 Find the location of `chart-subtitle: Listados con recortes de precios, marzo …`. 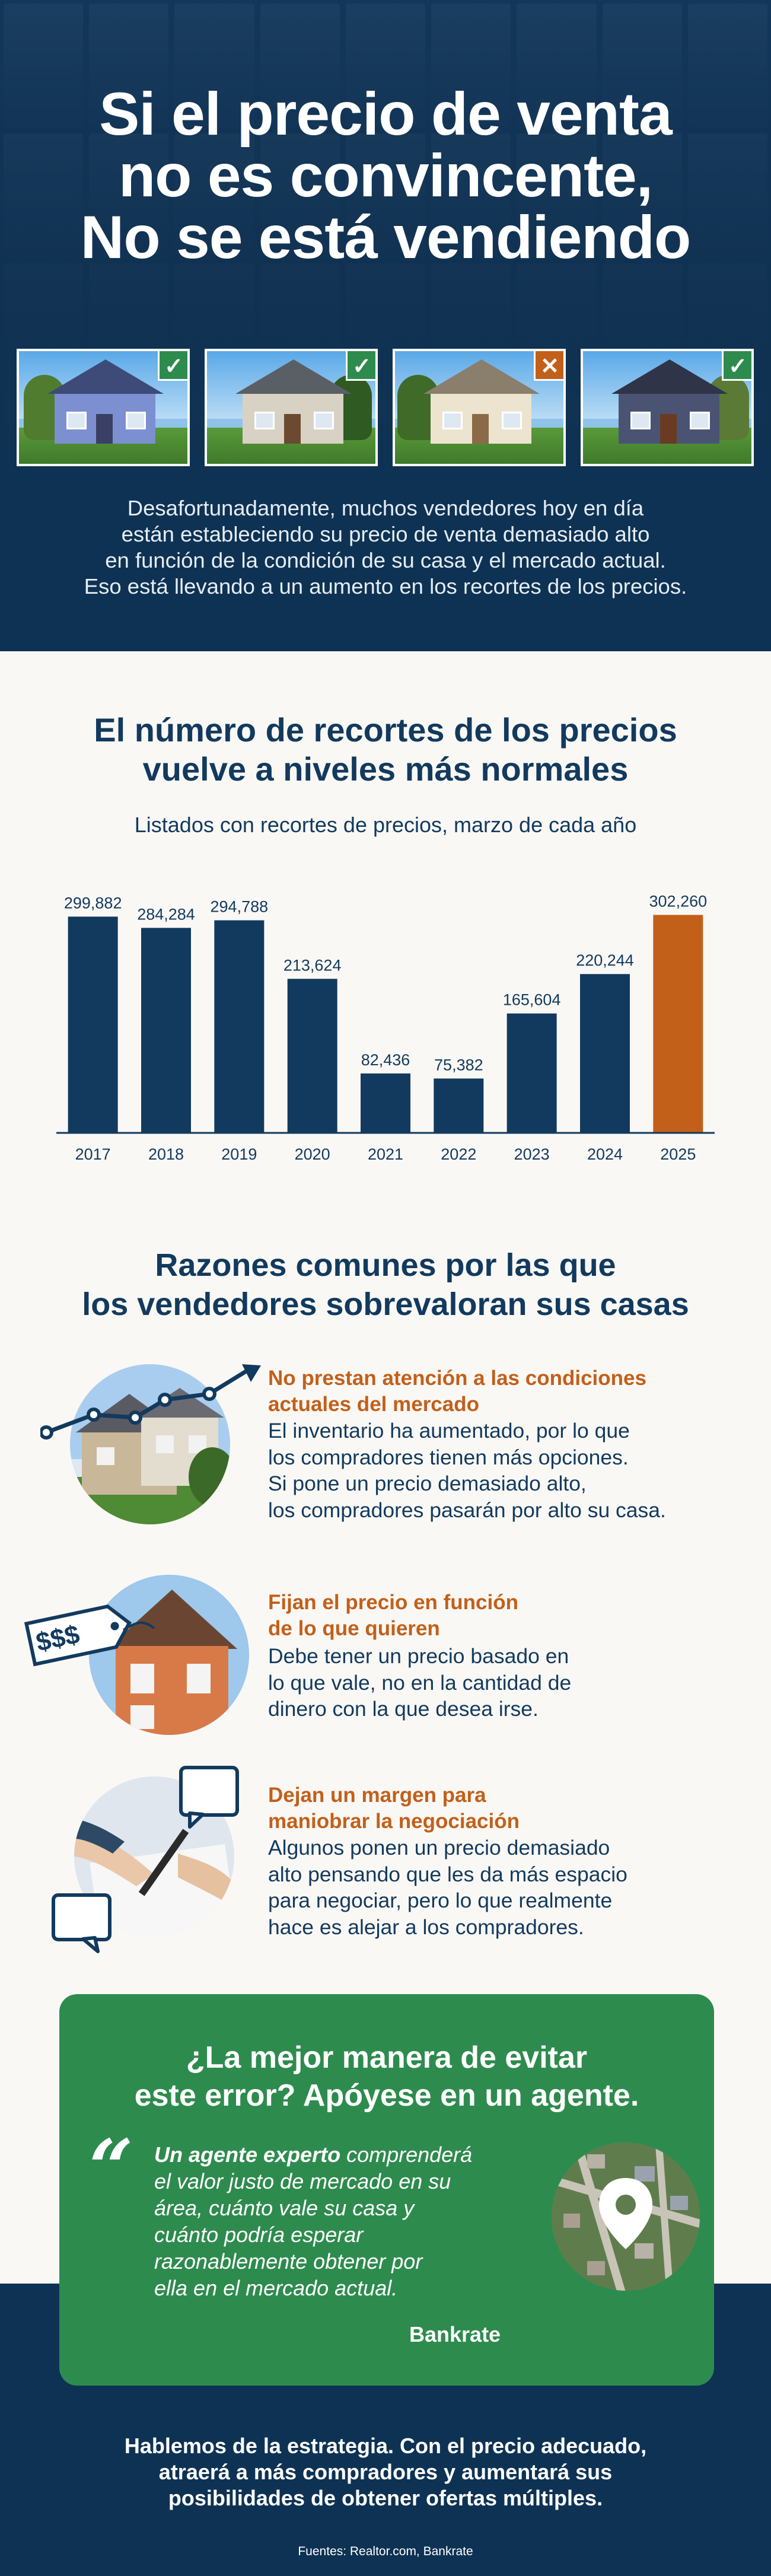

chart-subtitle: Listados con recortes de precios, marzo … is located at coordinates (385, 825).